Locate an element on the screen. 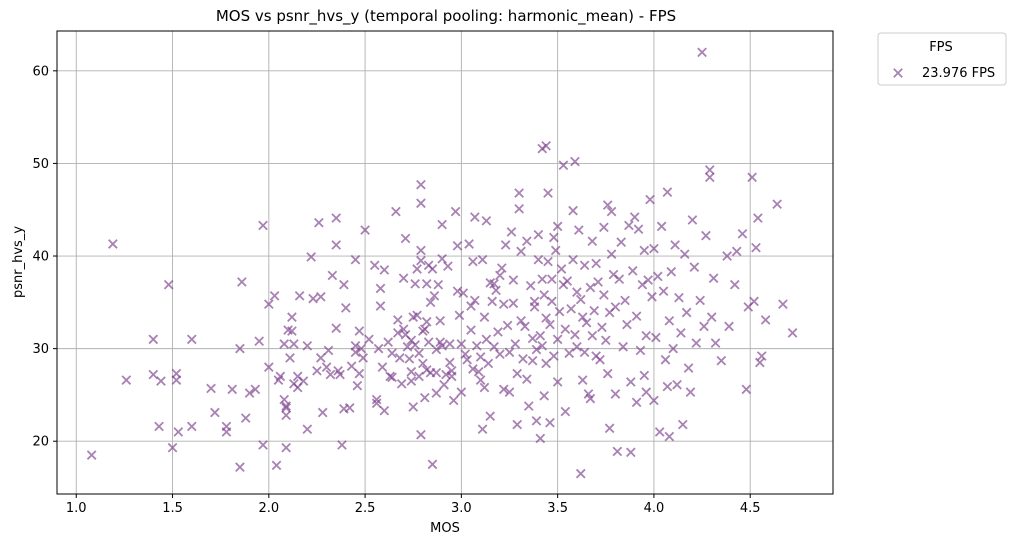 This screenshot has width=1016, height=545. legend-title: FPS is located at coordinates (941, 47).